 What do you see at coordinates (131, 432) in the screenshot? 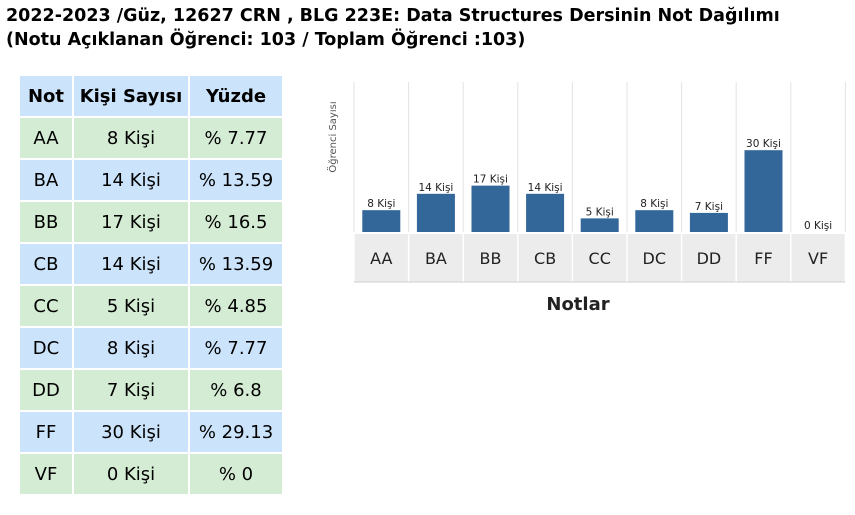
I see `count-cell: 30 Kişi` at bounding box center [131, 432].